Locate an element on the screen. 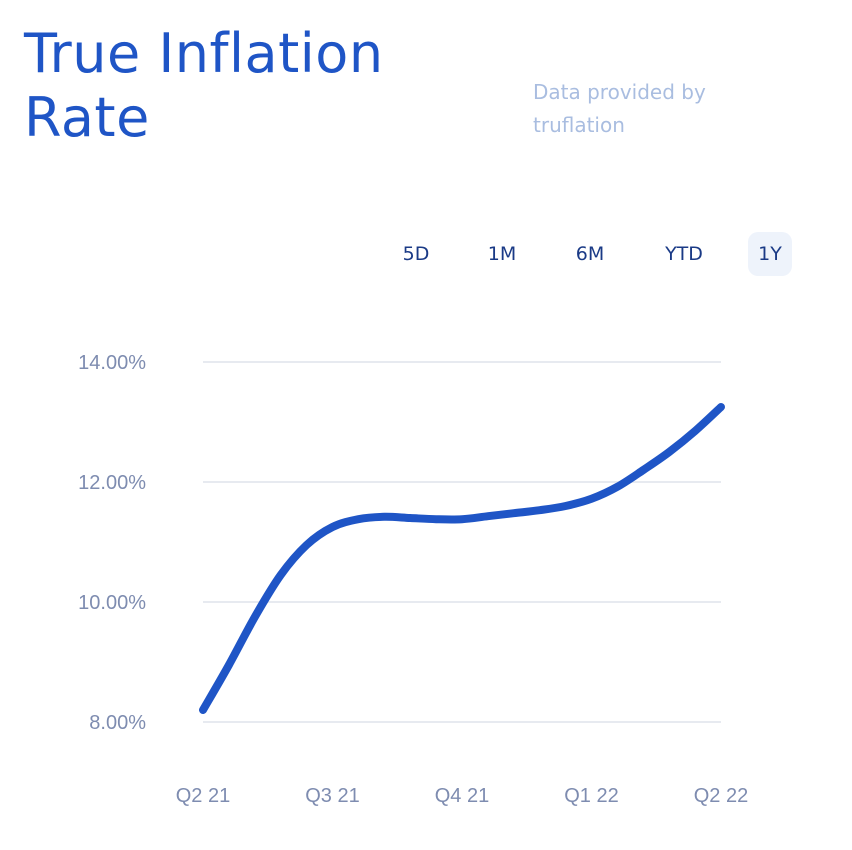  x-tick-label: Q2 21 is located at coordinates (203, 796).